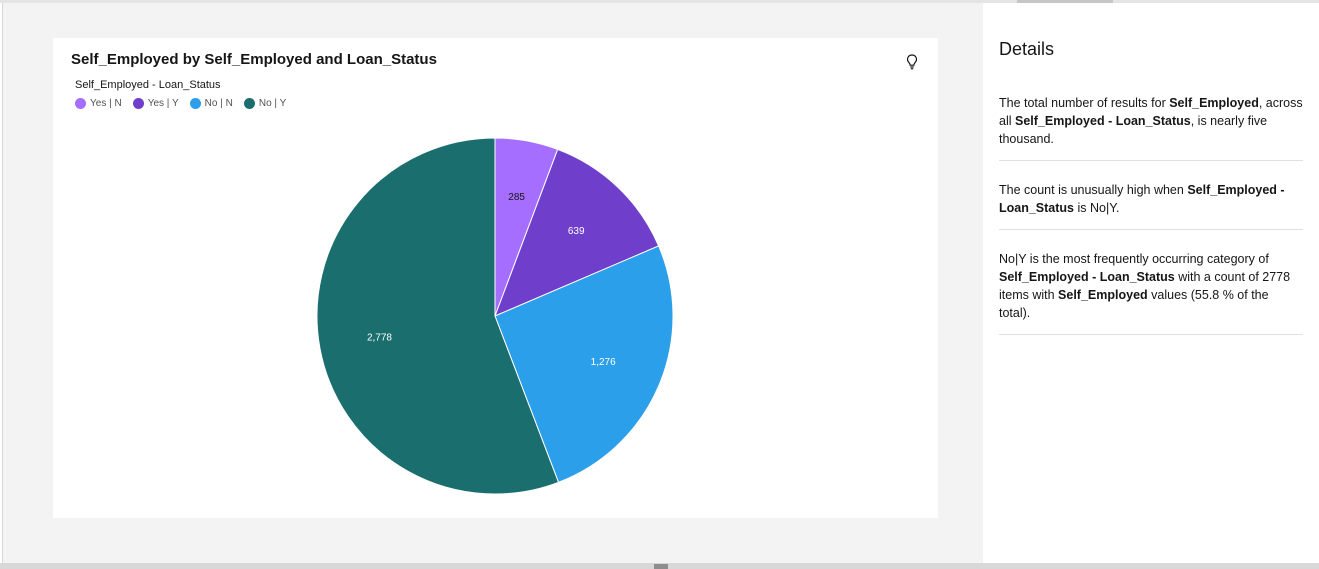 This screenshot has height=569, width=1319. I want to click on drag-handle-icon, so click(661, 566).